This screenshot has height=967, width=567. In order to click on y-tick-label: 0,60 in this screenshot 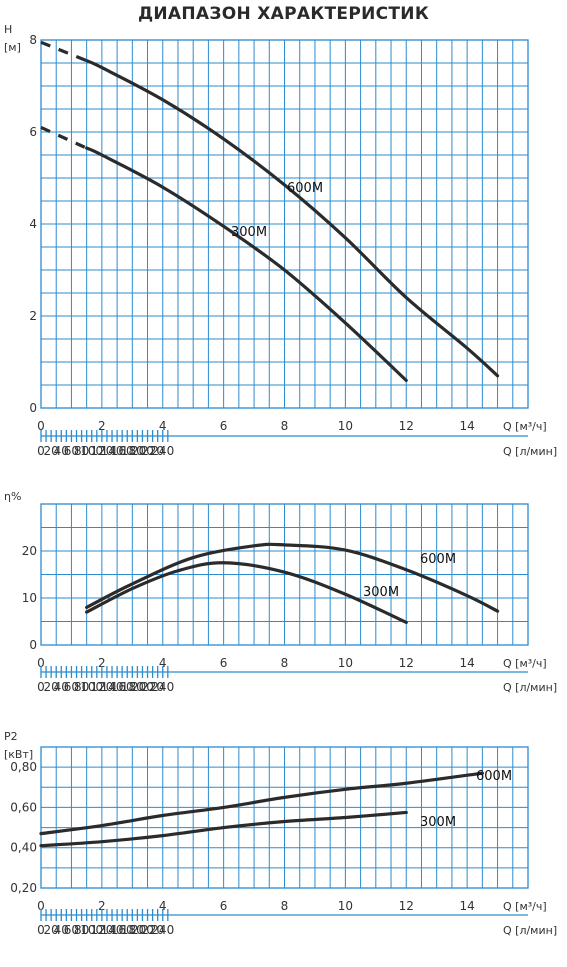, I will do `click(23, 807)`.